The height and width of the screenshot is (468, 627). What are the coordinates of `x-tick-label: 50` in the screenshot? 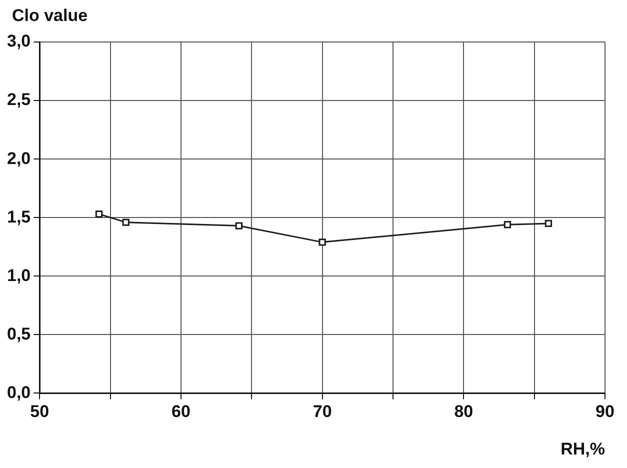 It's located at (40, 412).